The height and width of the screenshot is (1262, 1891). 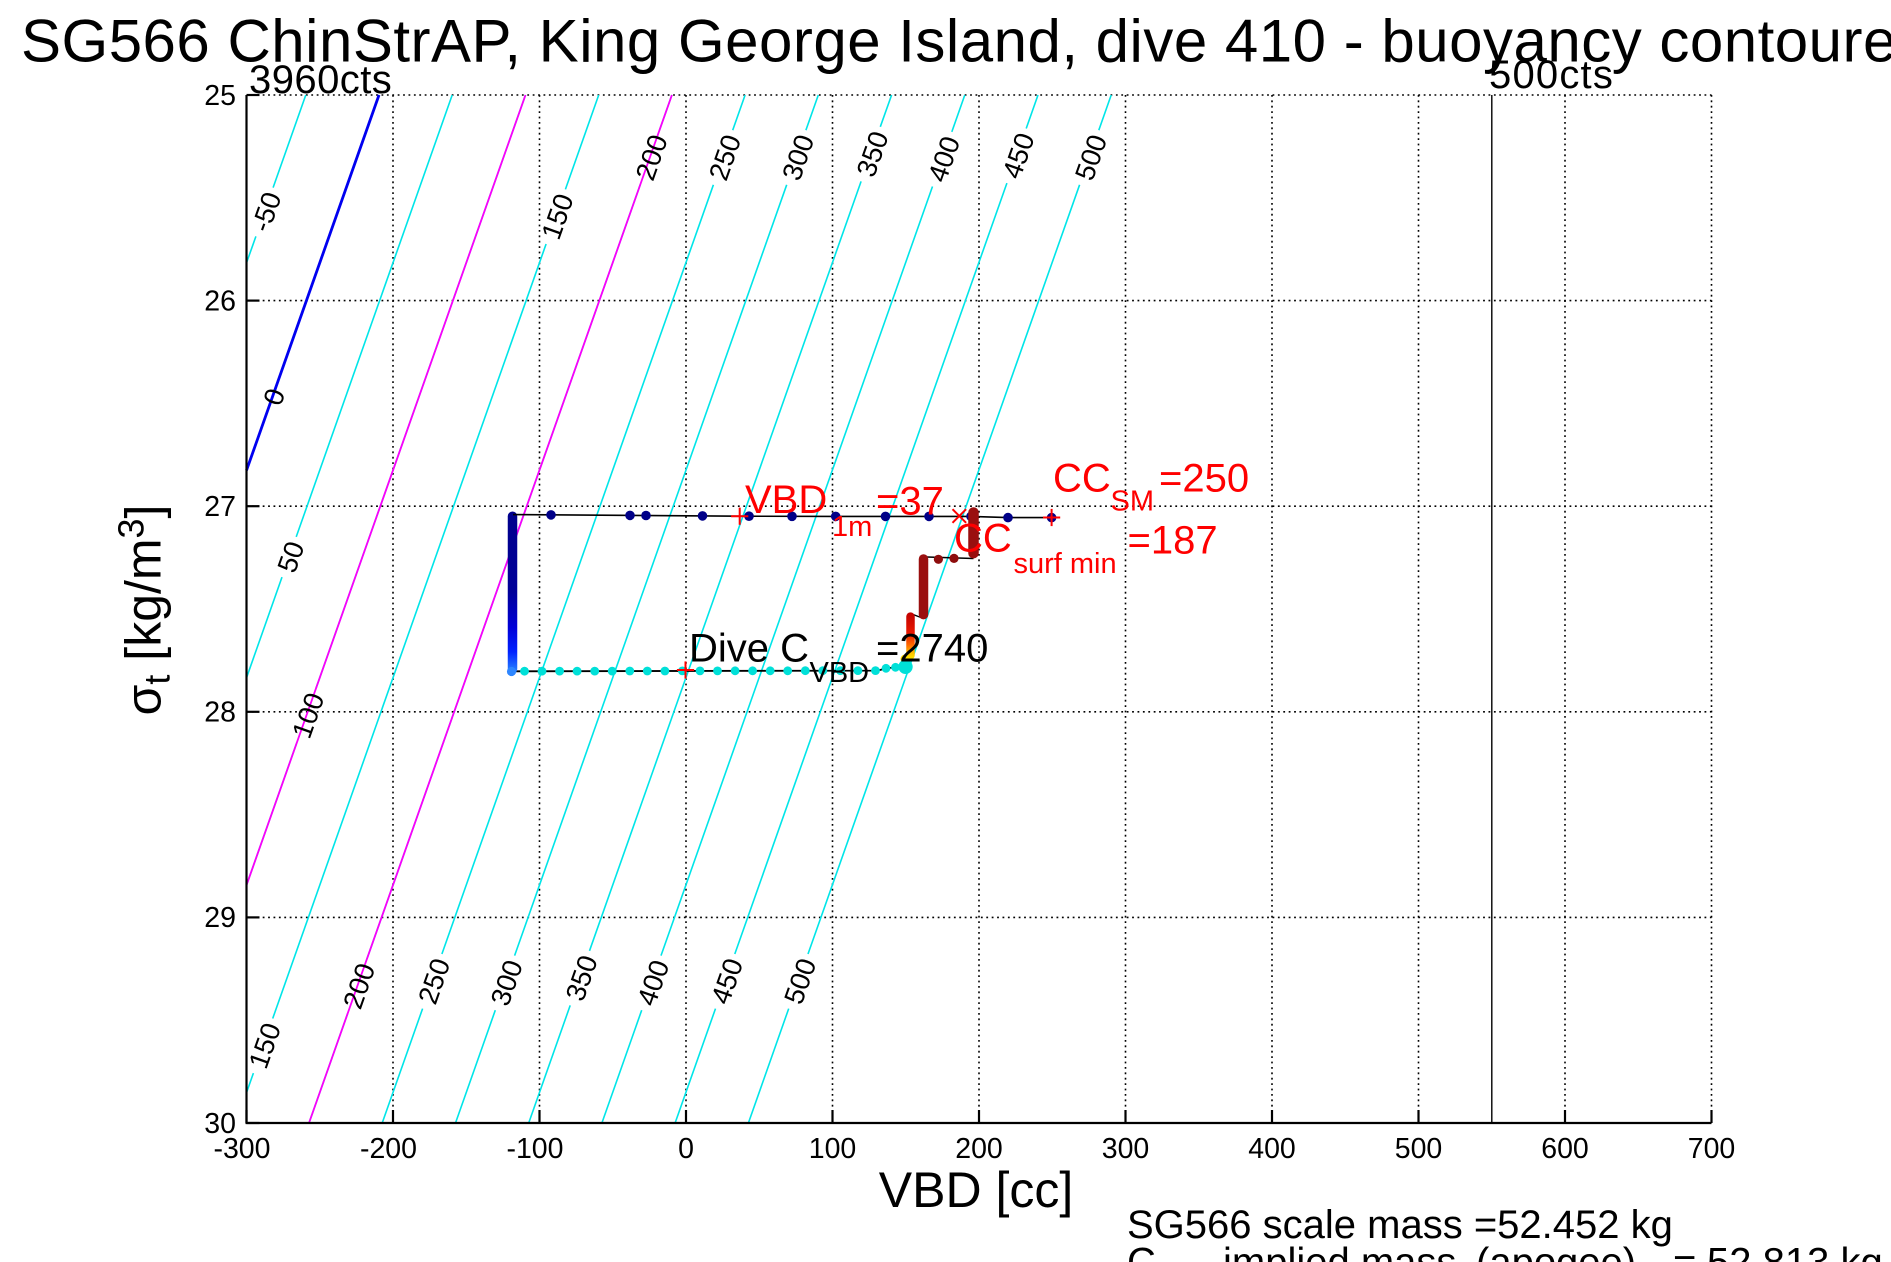 What do you see at coordinates (220, 96) in the screenshot?
I see `svg-text: 25` at bounding box center [220, 96].